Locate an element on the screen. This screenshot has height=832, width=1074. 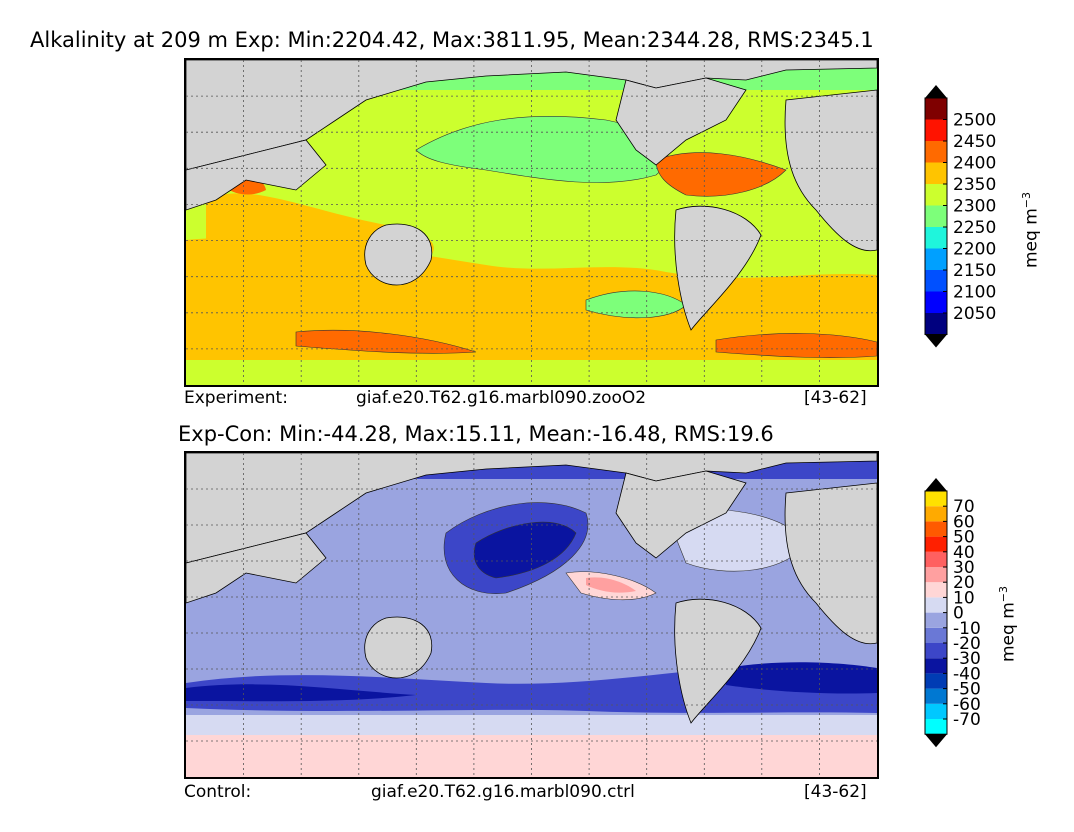
colorbar-tick-label: 2250 is located at coordinates (974, 228).